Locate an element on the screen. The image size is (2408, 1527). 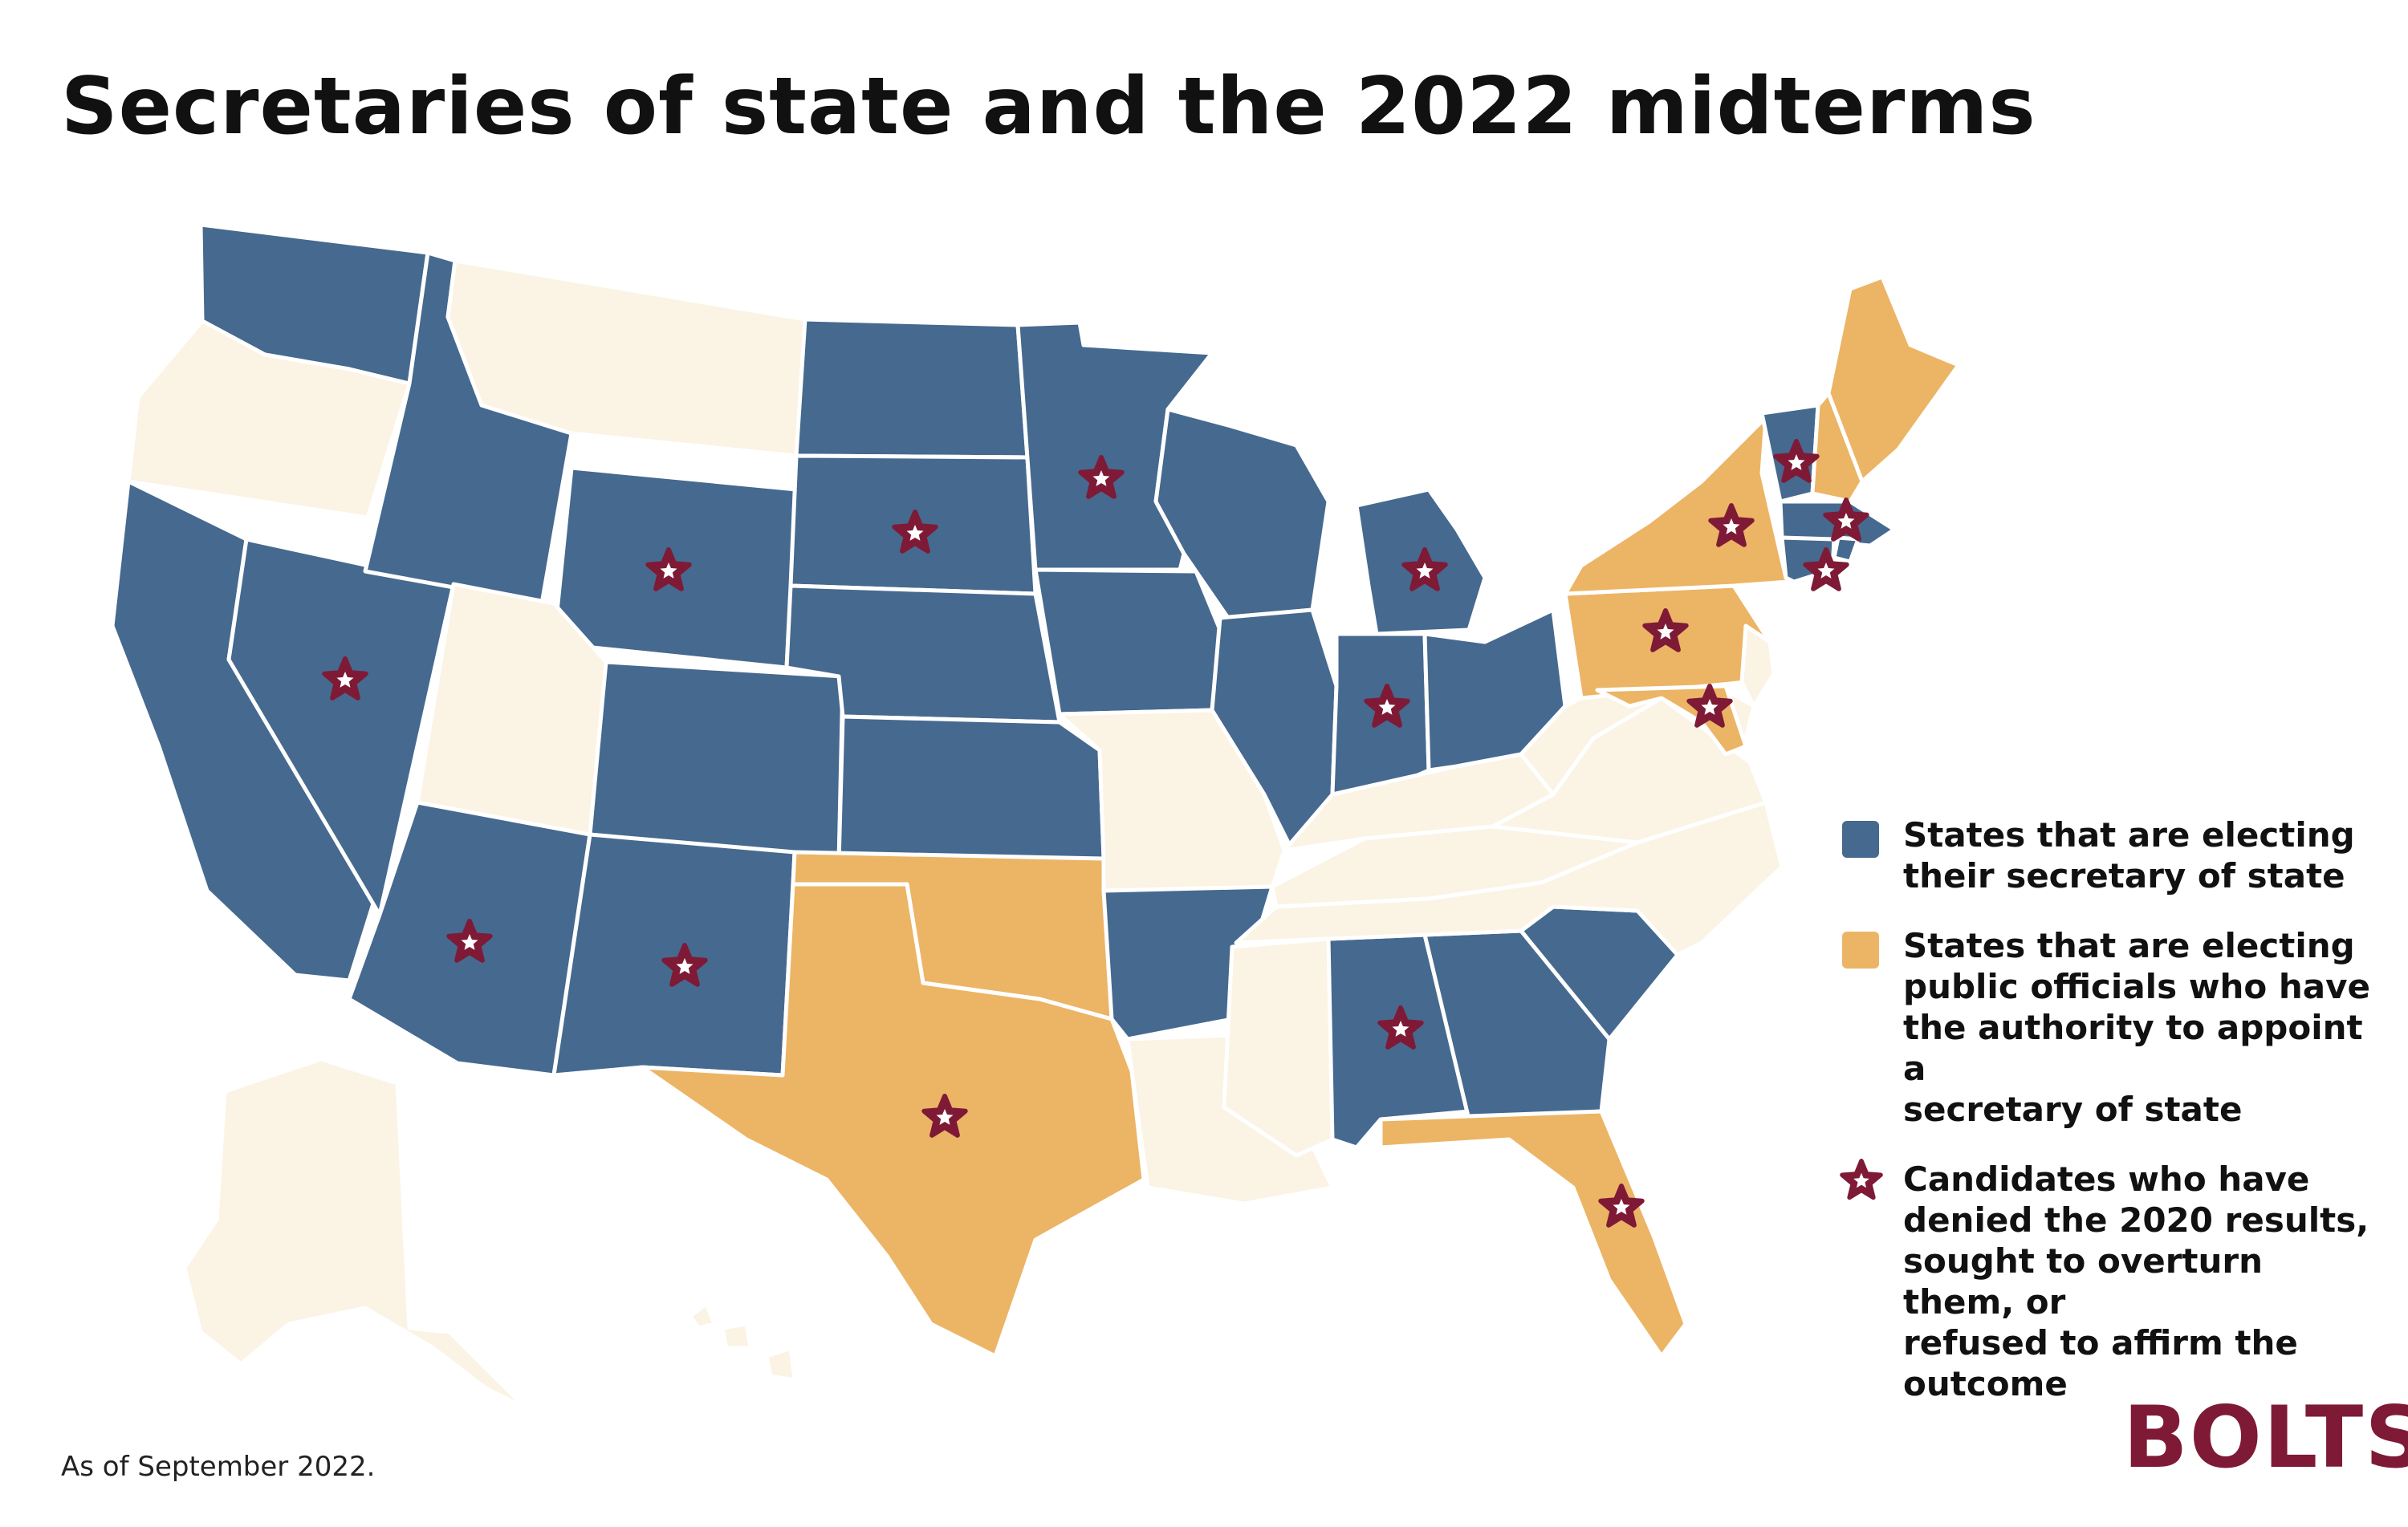
star-indiana is located at coordinates (1387, 706).